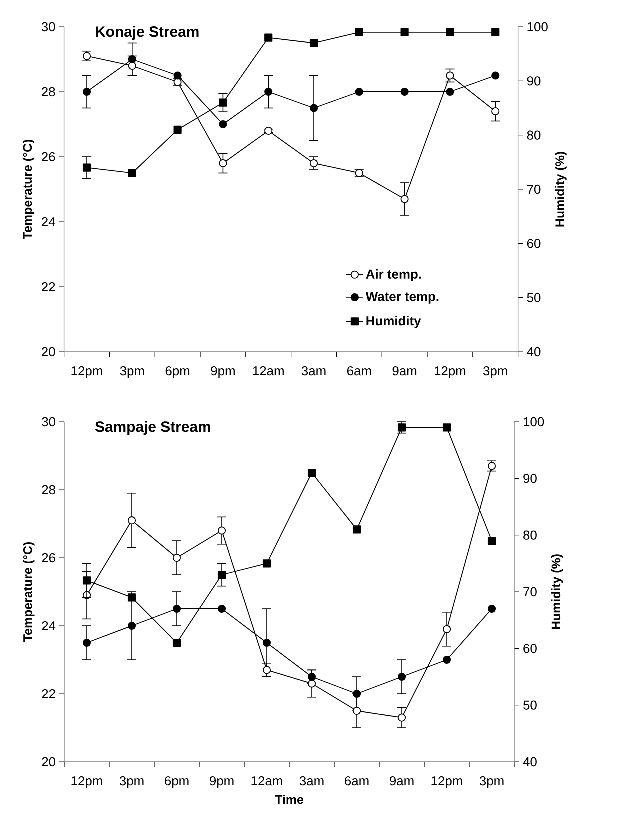 The image size is (623, 836). Describe the element at coordinates (394, 322) in the screenshot. I see `legend-label: Humidity` at that location.